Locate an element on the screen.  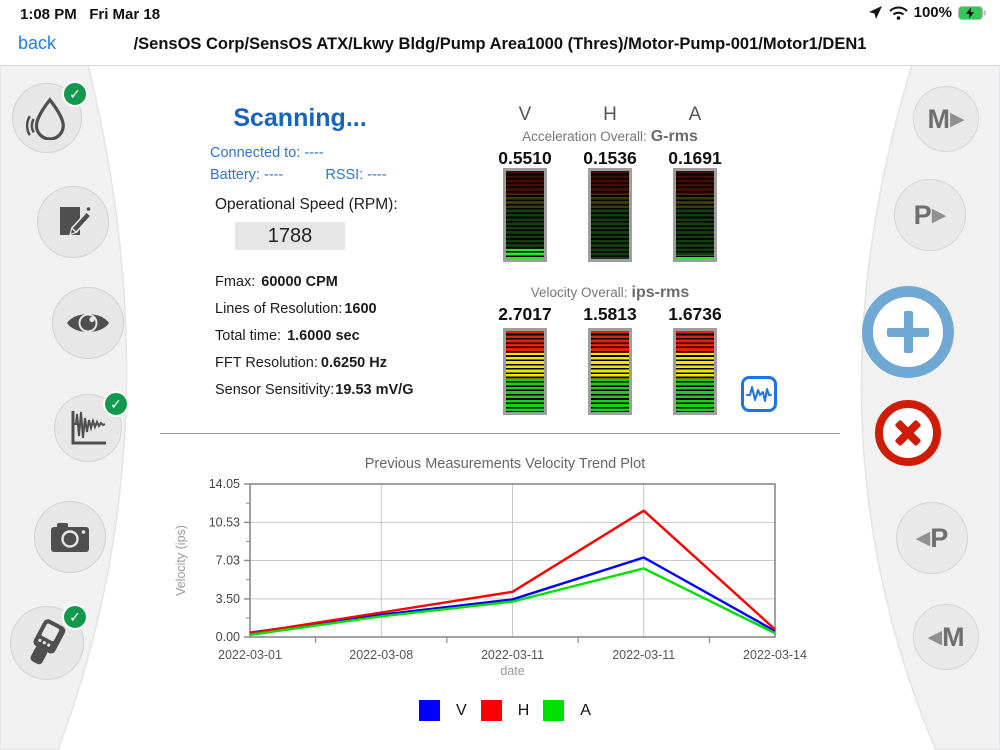
param-fmax: Fmax: 60000 CPM is located at coordinates (276, 282).